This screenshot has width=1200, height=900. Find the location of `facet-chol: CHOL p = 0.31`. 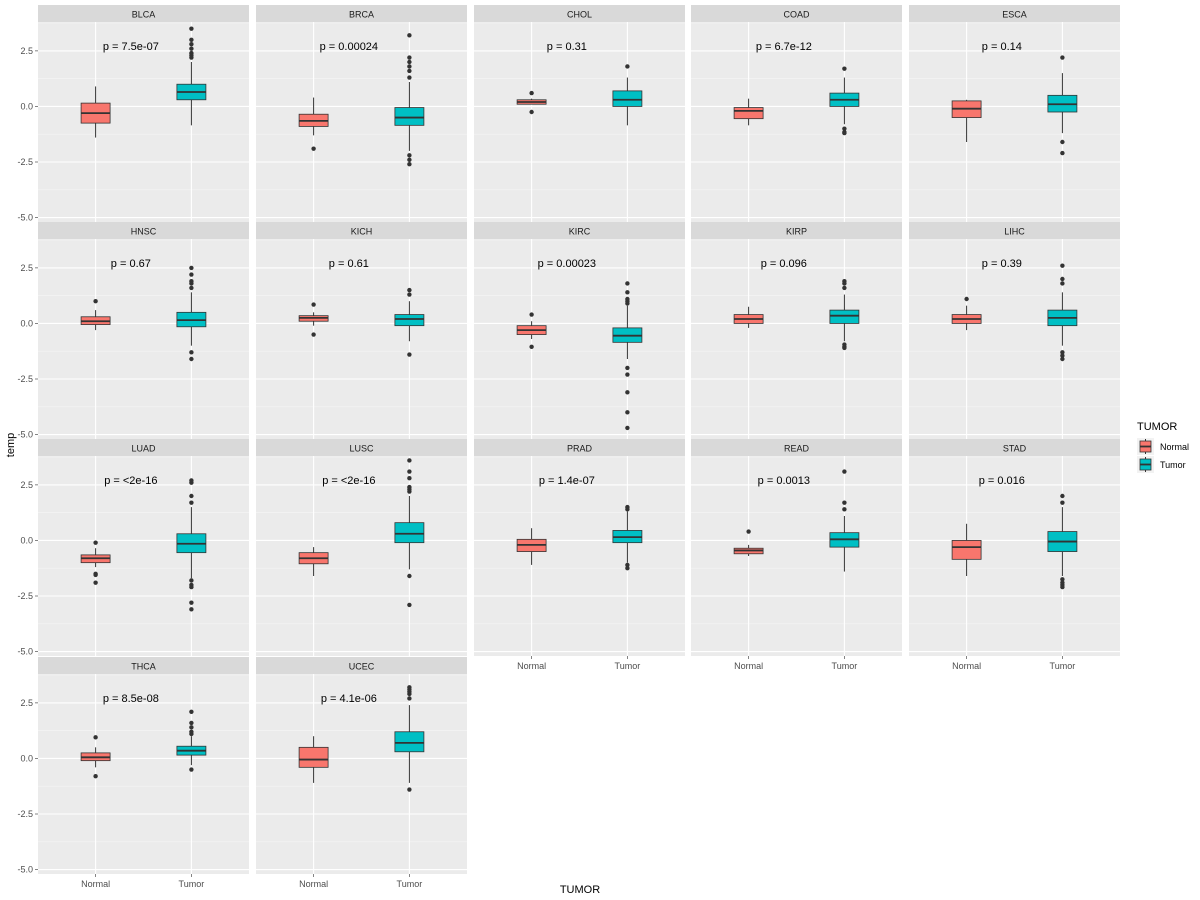

facet-chol: CHOL p = 0.31 is located at coordinates (579, 113).